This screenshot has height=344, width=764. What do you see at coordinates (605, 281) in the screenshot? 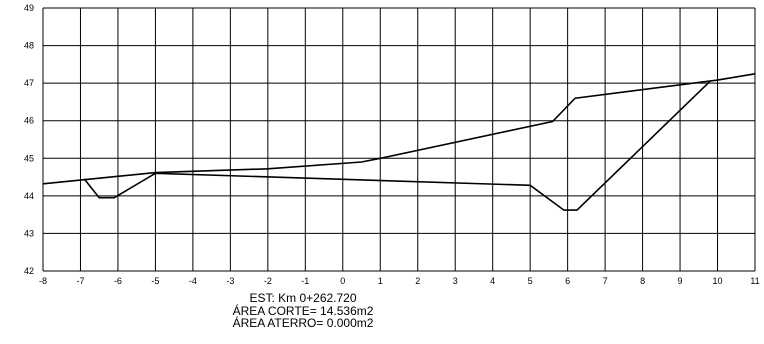
I see `x-tick-label: 7` at bounding box center [605, 281].